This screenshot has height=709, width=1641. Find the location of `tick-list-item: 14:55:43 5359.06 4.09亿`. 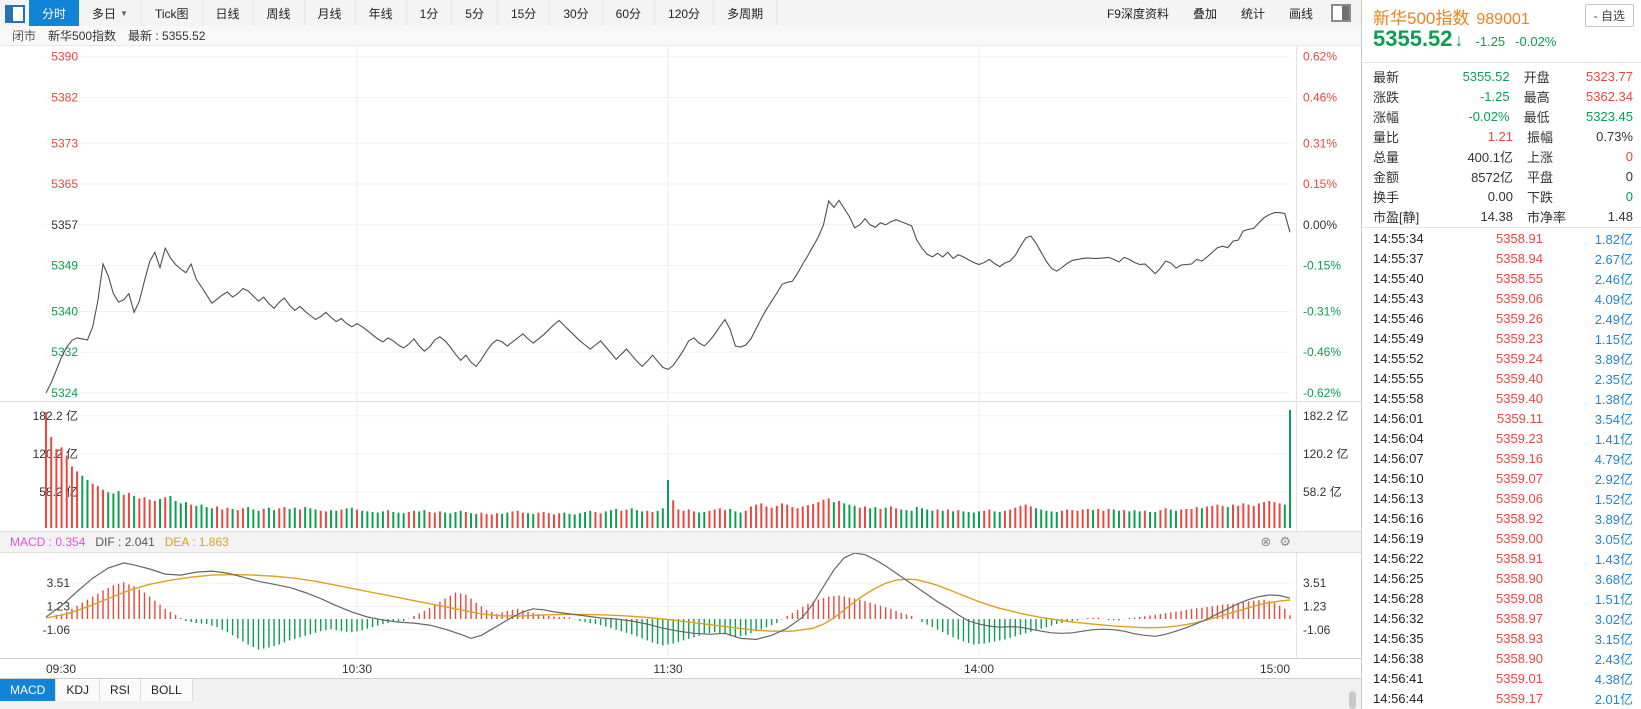

tick-list-item: 14:55:43 5359.06 4.09亿 is located at coordinates (1501, 298).